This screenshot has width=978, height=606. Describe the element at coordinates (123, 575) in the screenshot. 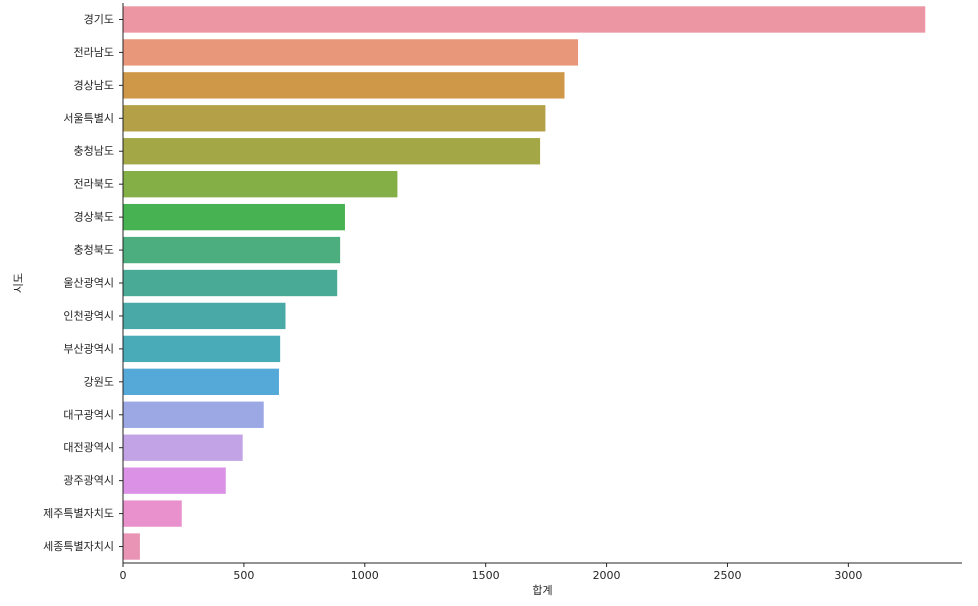

I see `x-tick-label: 0` at that location.